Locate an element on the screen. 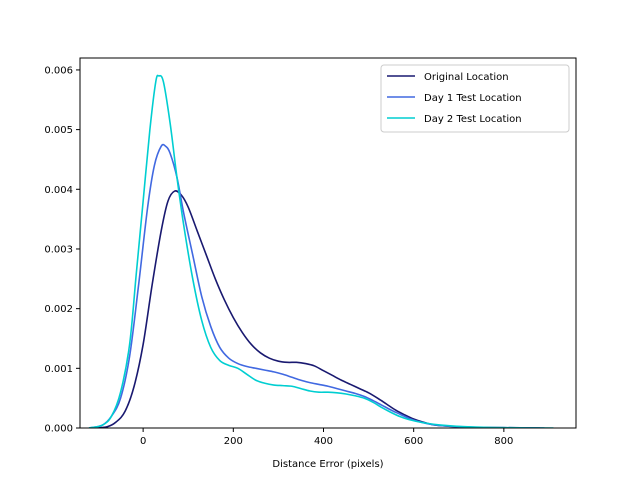  legend-label-3: Day 2 Test Location is located at coordinates (473, 119).